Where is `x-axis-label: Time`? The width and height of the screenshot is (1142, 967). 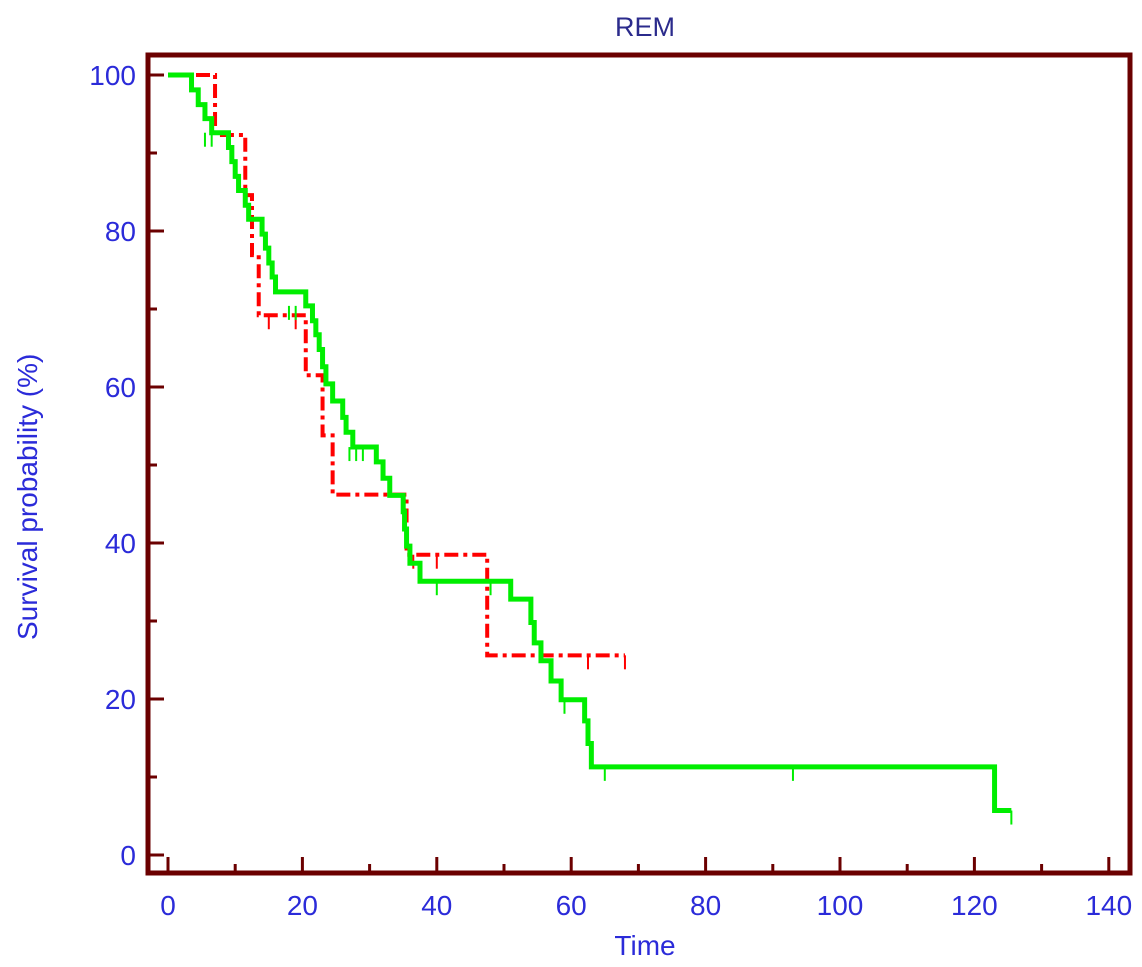
x-axis-label: Time is located at coordinates (645, 945).